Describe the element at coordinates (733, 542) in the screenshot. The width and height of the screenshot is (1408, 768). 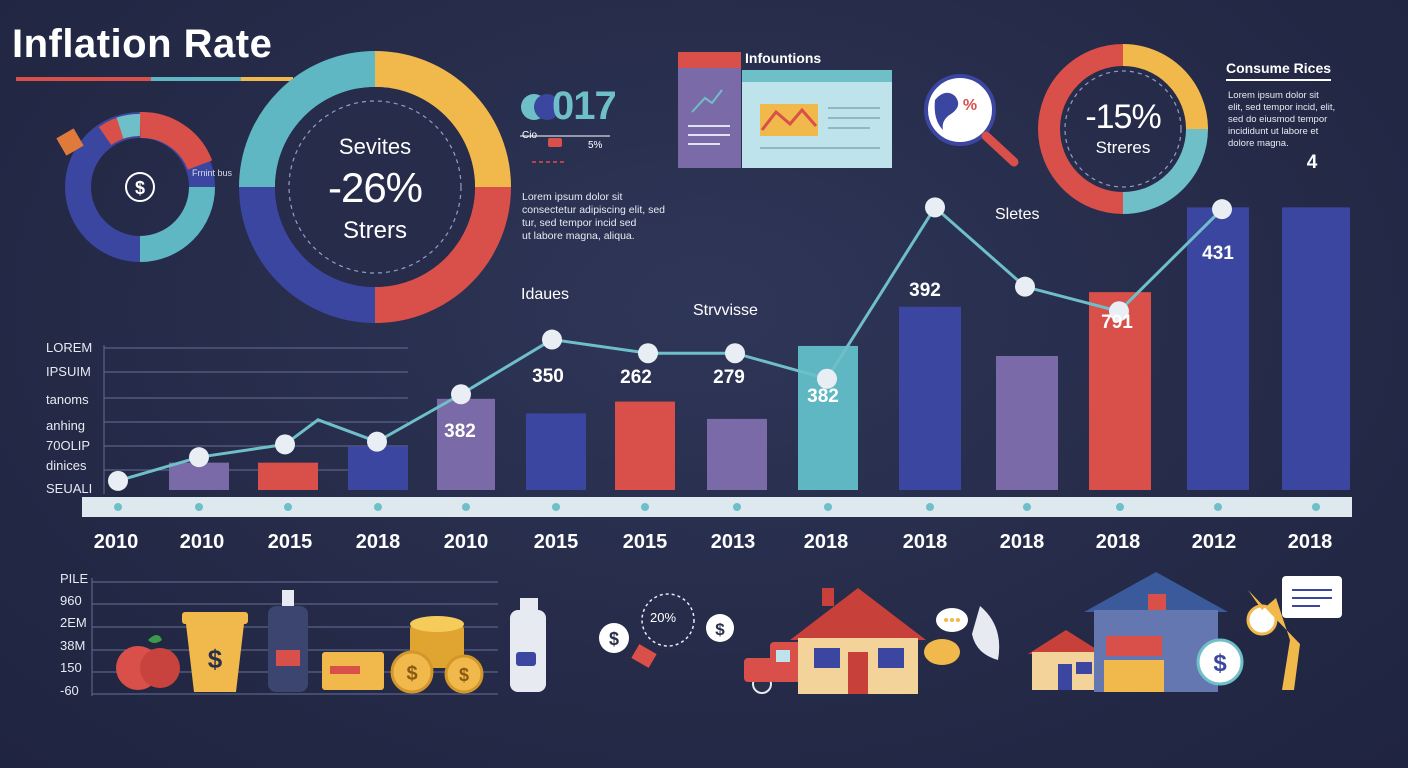
I see `x-tick-label: 2013` at that location.